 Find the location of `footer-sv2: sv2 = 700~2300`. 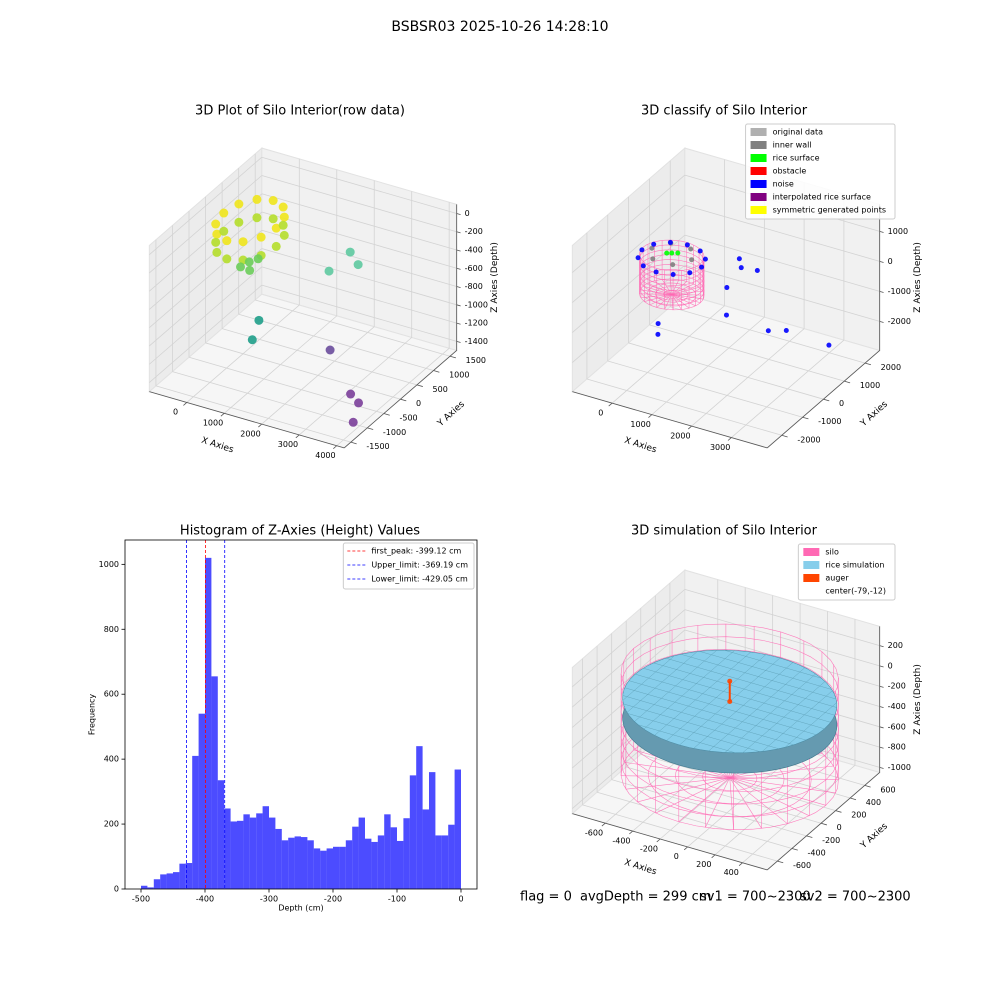

footer-sv2: sv2 = 700~2300 is located at coordinates (855, 897).